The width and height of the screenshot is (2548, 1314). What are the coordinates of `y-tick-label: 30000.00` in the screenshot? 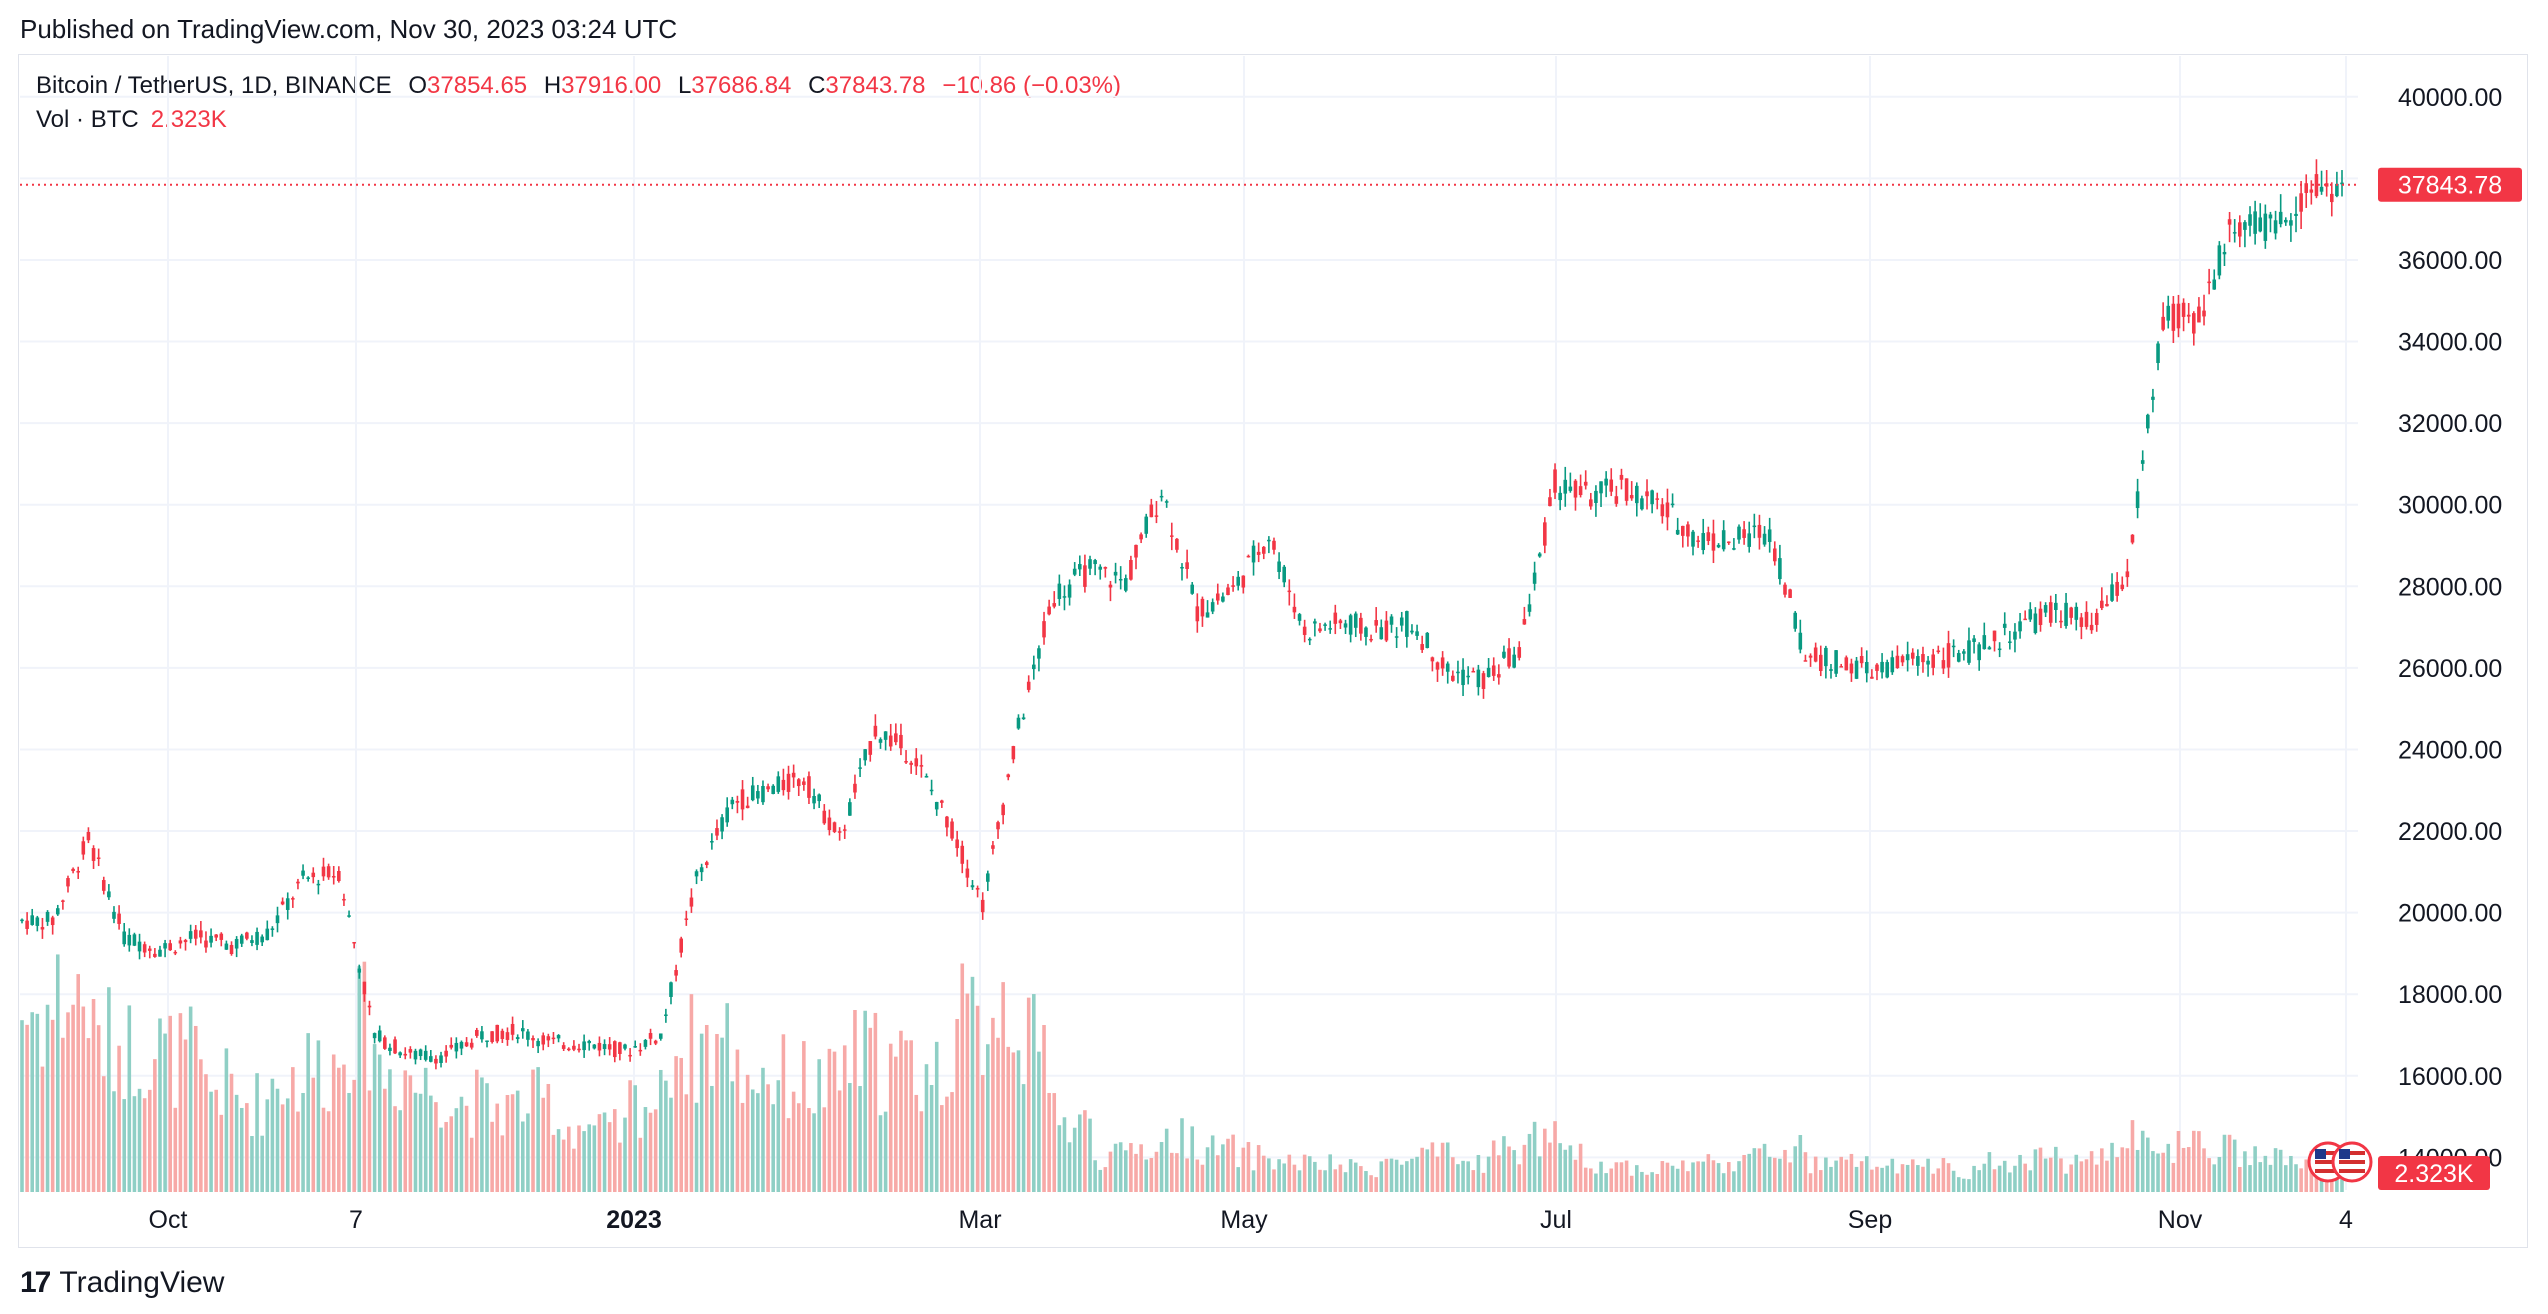 It's located at (2450, 506).